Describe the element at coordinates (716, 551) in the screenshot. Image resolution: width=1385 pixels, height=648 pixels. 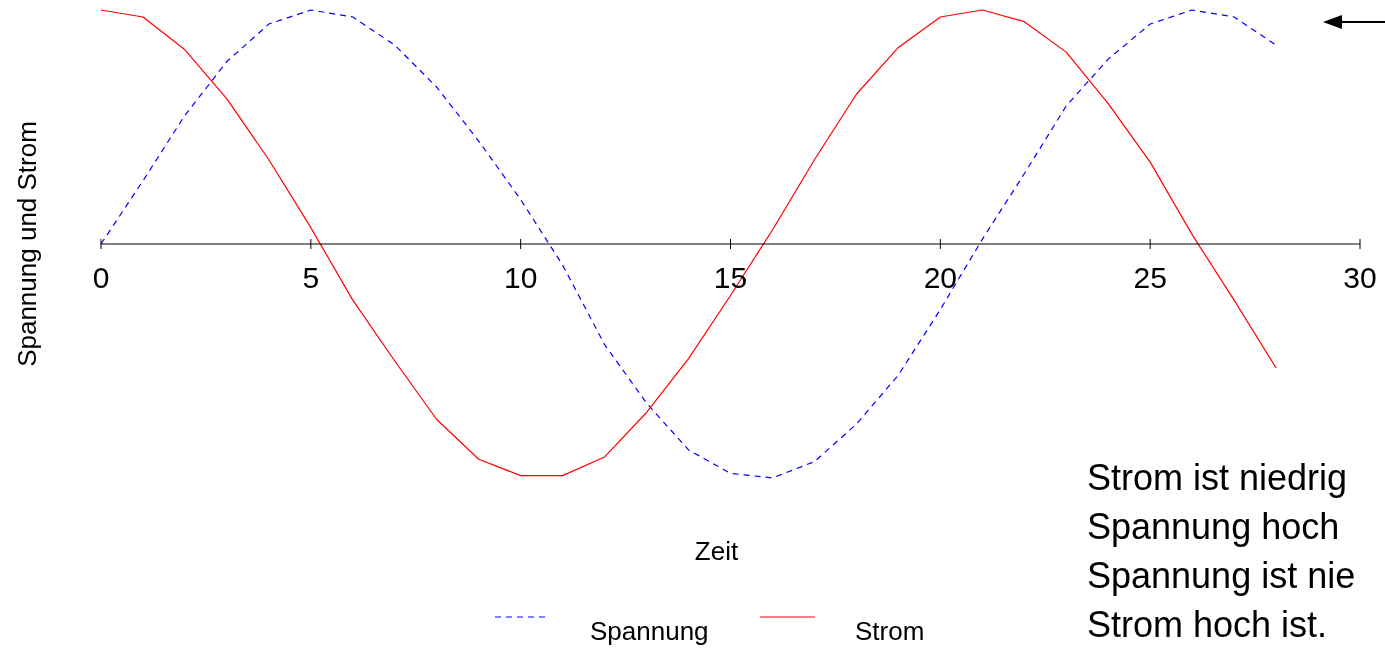
I see `x-axis-title: Zeit` at that location.